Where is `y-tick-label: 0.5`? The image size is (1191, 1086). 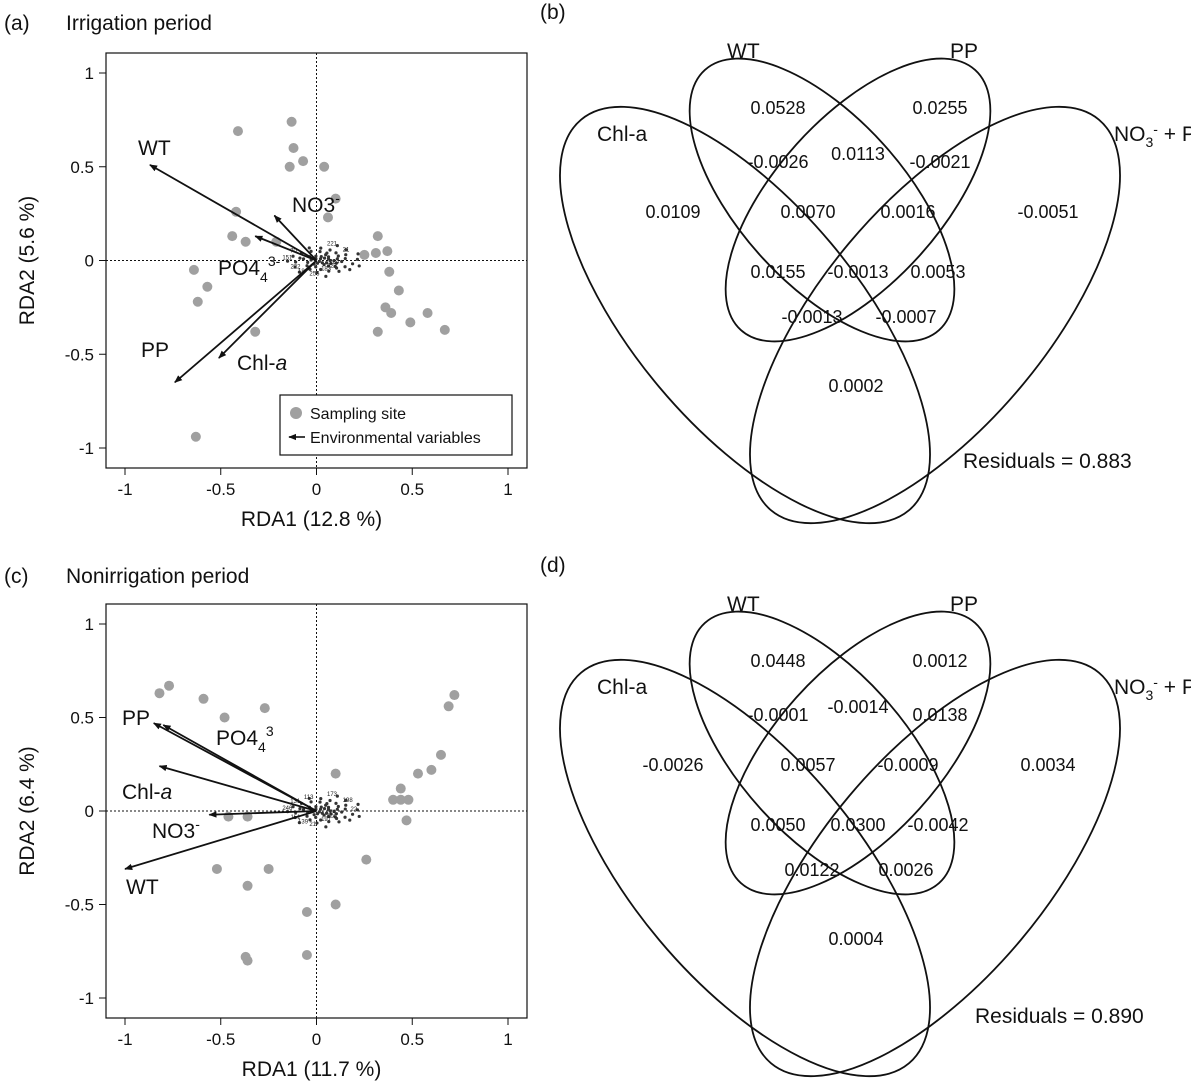 y-tick-label: 0.5 is located at coordinates (82, 167).